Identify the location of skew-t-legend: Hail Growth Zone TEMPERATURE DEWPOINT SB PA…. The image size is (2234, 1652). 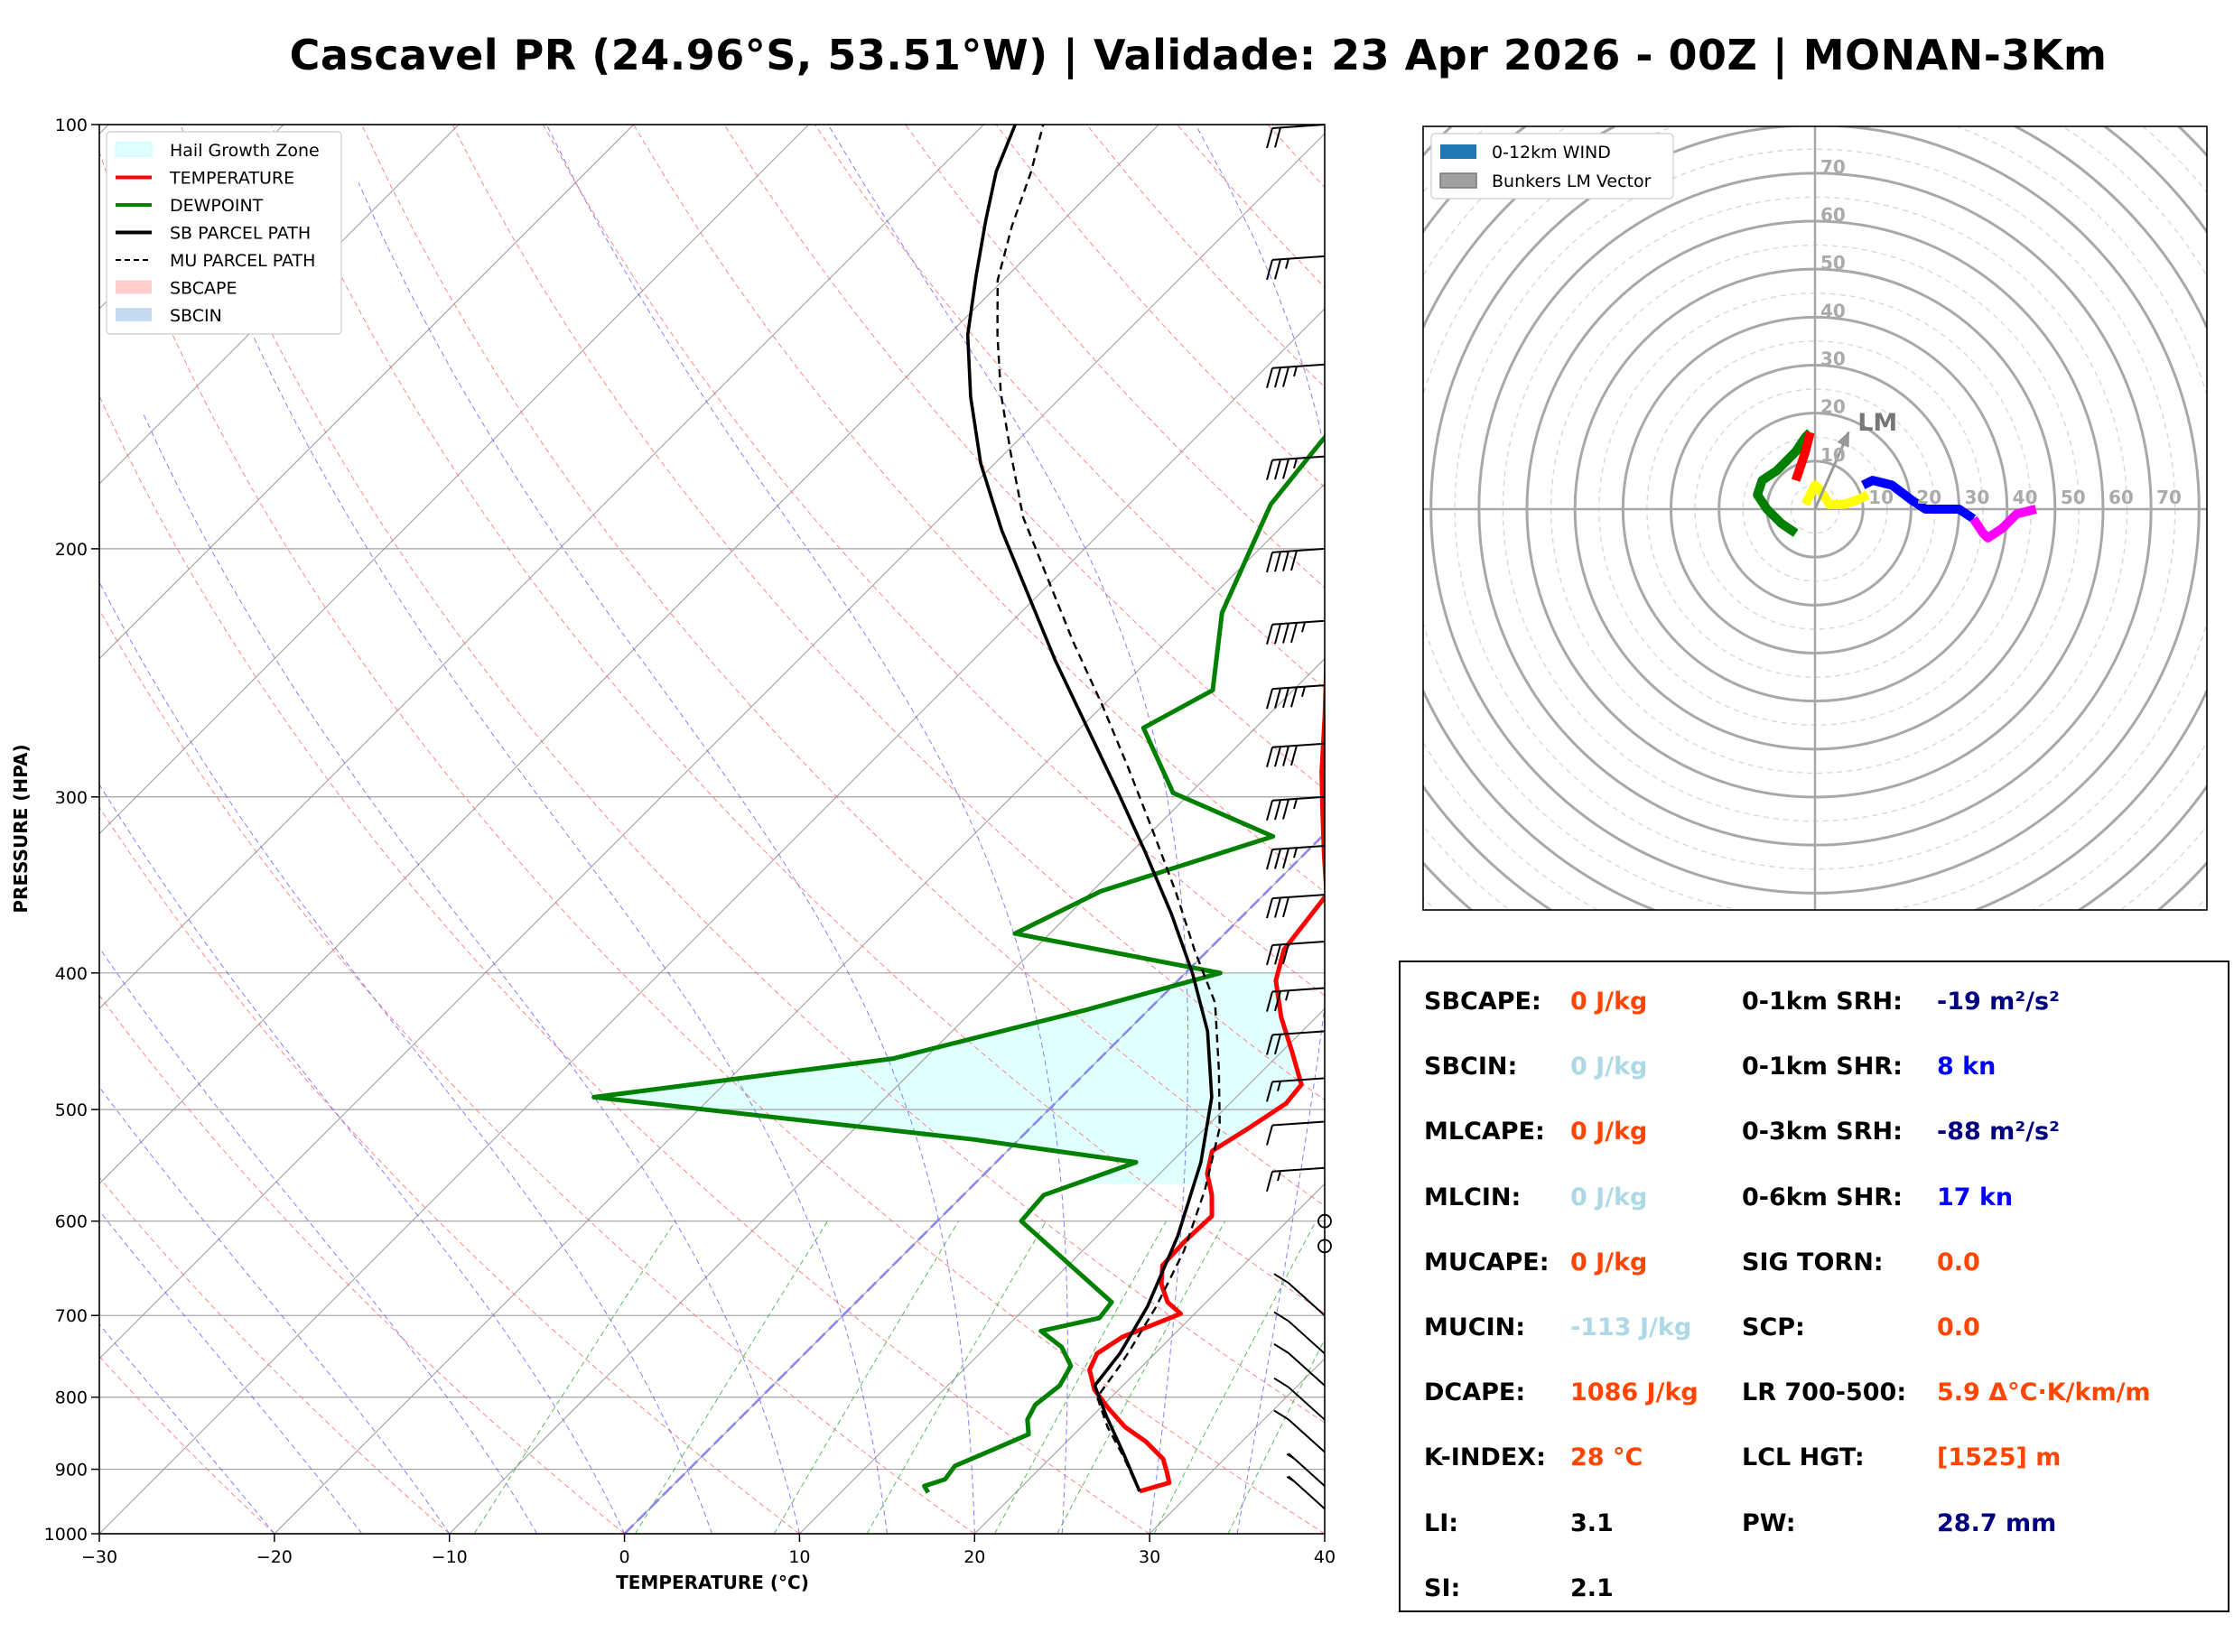
(224, 233).